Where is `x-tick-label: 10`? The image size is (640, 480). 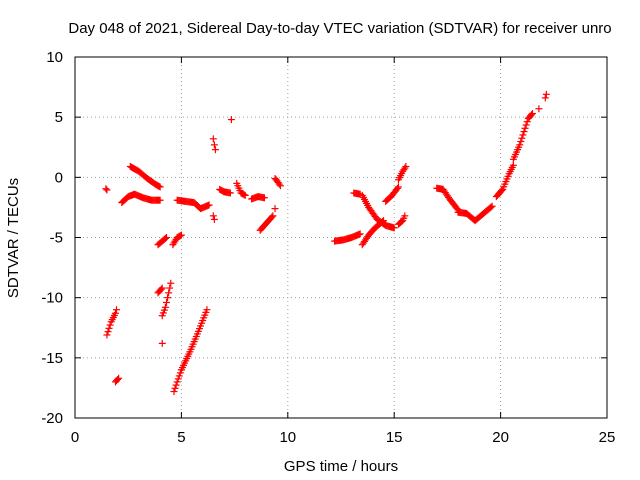 x-tick-label: 10 is located at coordinates (287, 437).